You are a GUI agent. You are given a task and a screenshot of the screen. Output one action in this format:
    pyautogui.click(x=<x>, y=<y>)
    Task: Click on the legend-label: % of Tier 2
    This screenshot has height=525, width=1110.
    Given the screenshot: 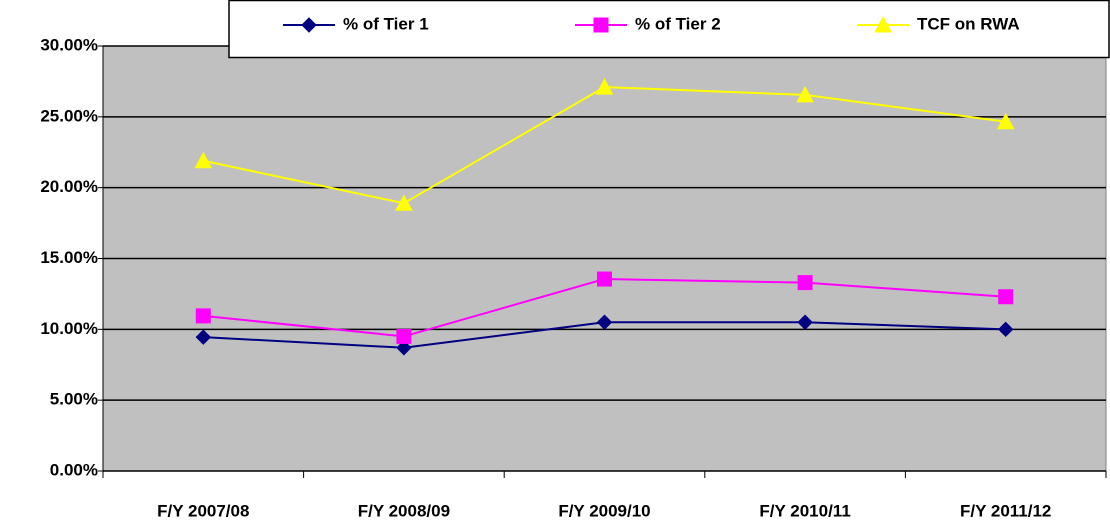 What is the action you would take?
    pyautogui.click(x=678, y=23)
    